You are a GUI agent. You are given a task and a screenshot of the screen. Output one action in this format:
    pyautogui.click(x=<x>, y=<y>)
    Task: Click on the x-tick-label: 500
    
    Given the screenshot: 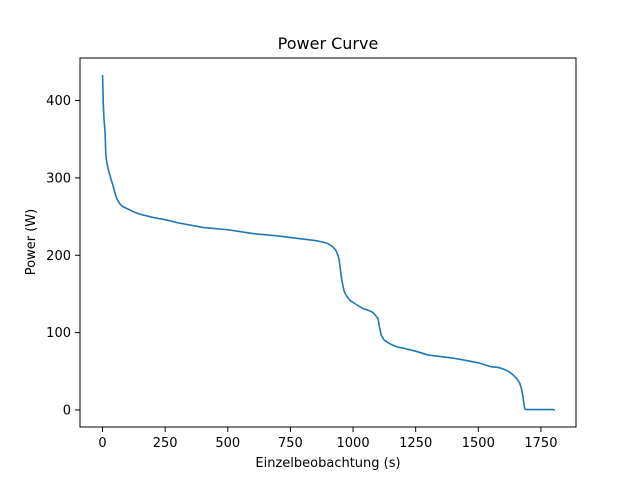 What is the action you would take?
    pyautogui.click(x=227, y=443)
    